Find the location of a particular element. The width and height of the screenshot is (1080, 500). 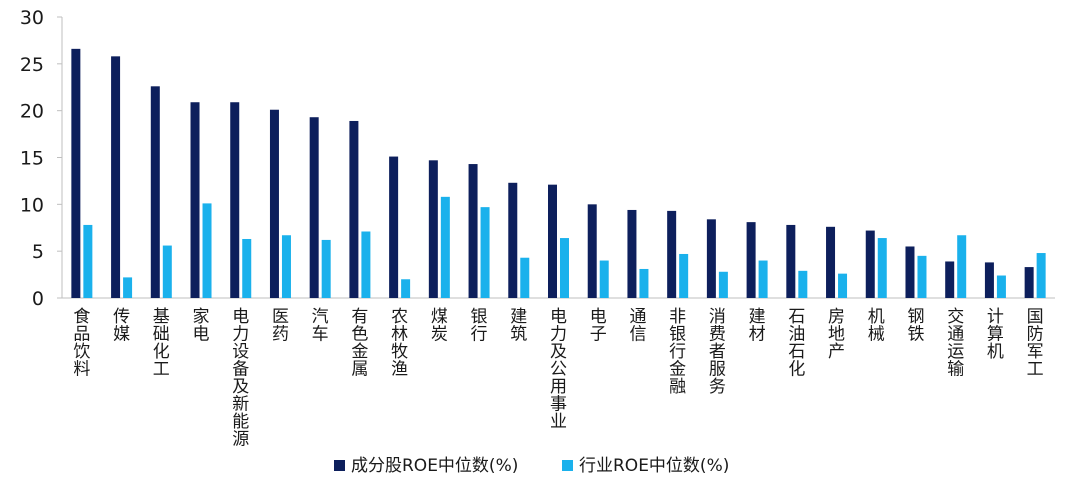

x-tick-label: 电力设备及新能源 is located at coordinates (240, 378).